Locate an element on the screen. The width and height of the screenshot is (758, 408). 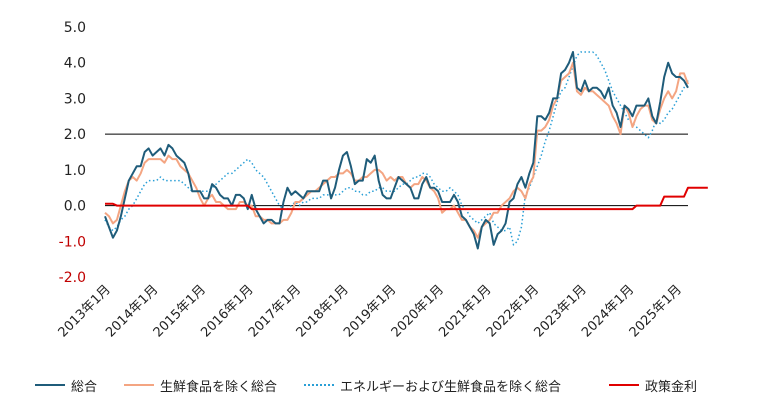
y-tick-label: 3.0 is located at coordinates (75, 99).